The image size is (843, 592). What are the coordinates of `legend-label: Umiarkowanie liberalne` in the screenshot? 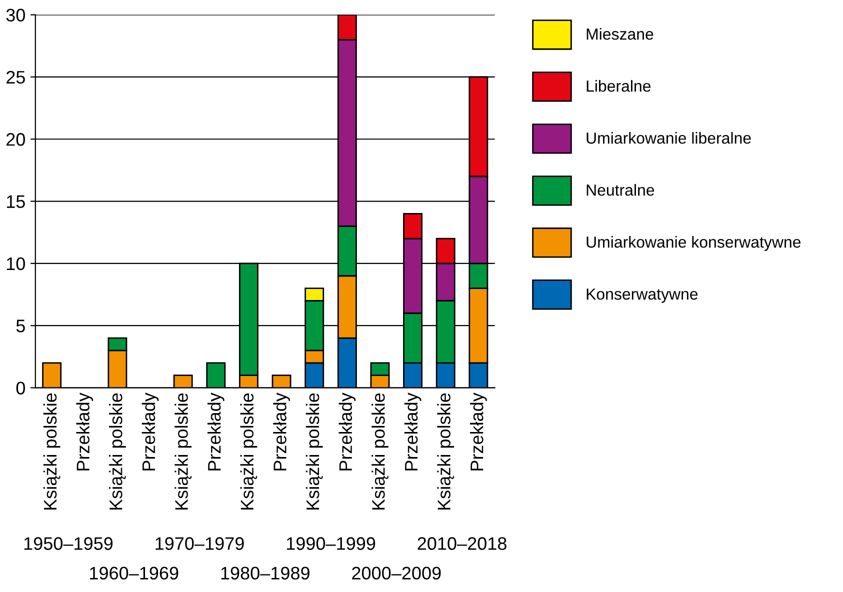 It's located at (668, 138).